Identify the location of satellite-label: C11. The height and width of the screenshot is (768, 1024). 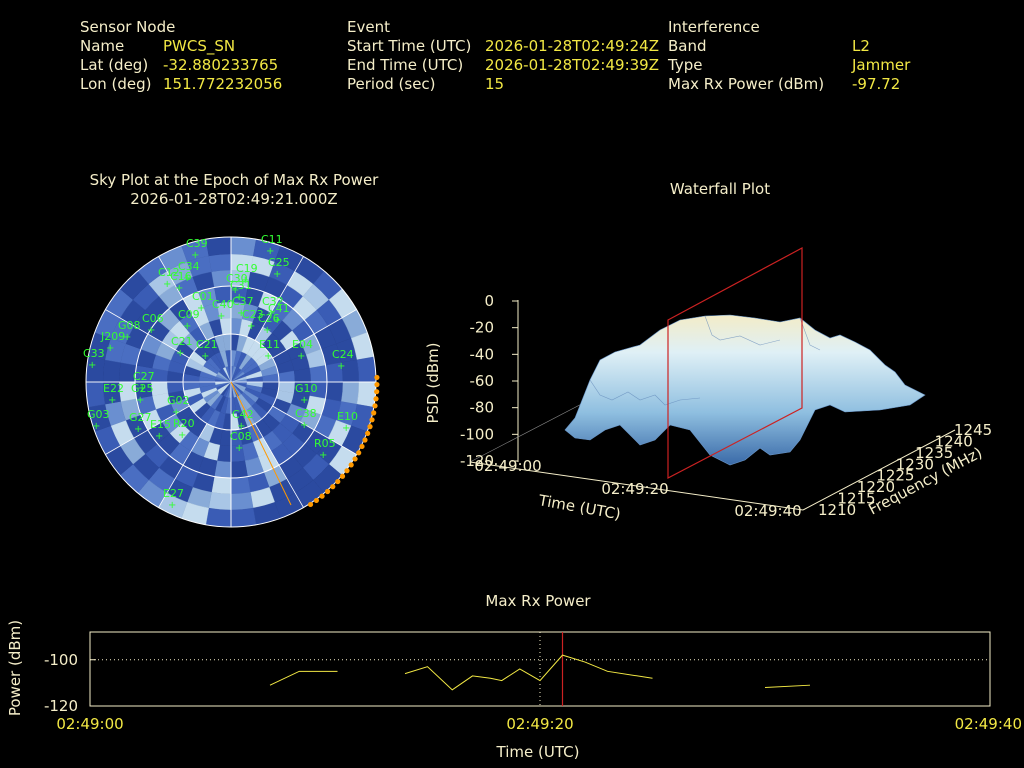
(272, 239).